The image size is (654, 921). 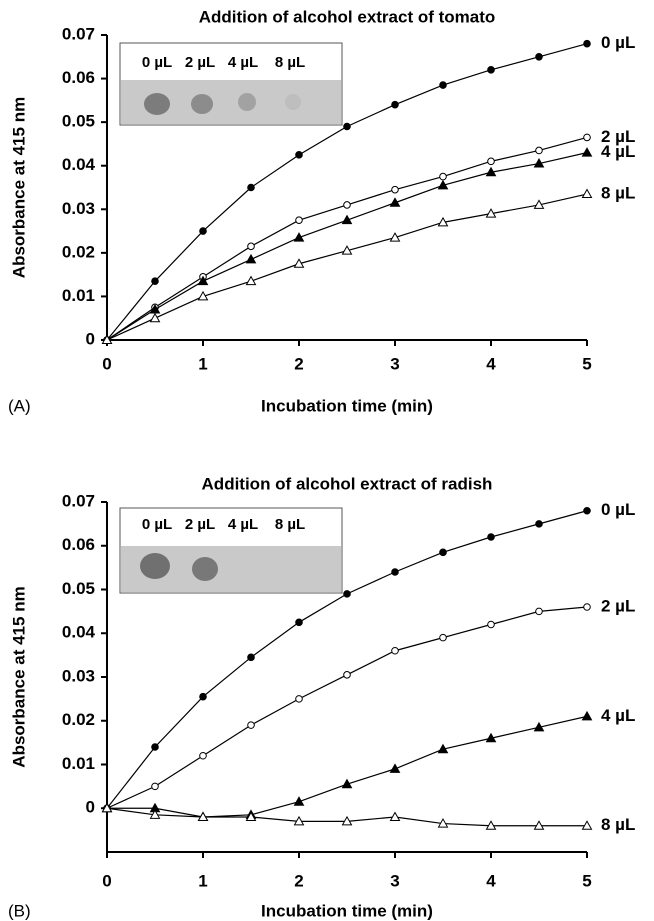 I want to click on x-tick-label: 5, so click(x=586, y=880).